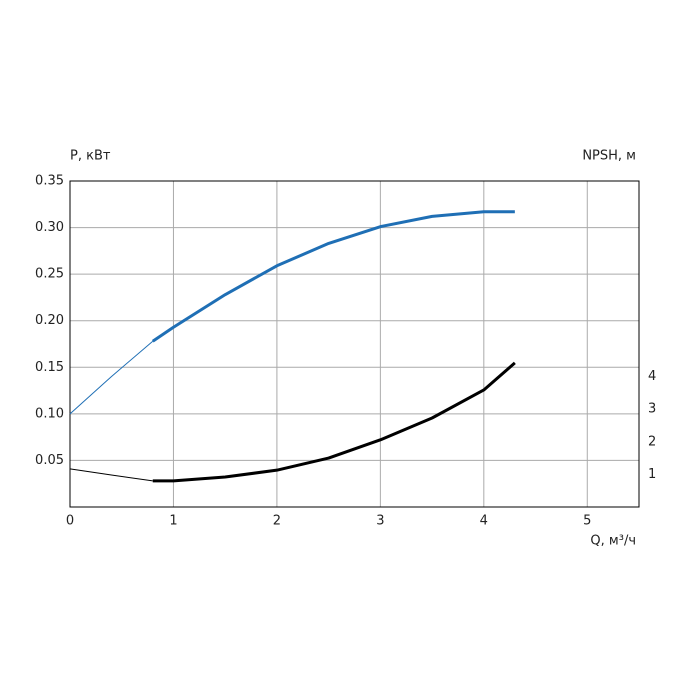 The height and width of the screenshot is (700, 700). Describe the element at coordinates (380, 521) in the screenshot. I see `x-tick-label: 3` at that location.